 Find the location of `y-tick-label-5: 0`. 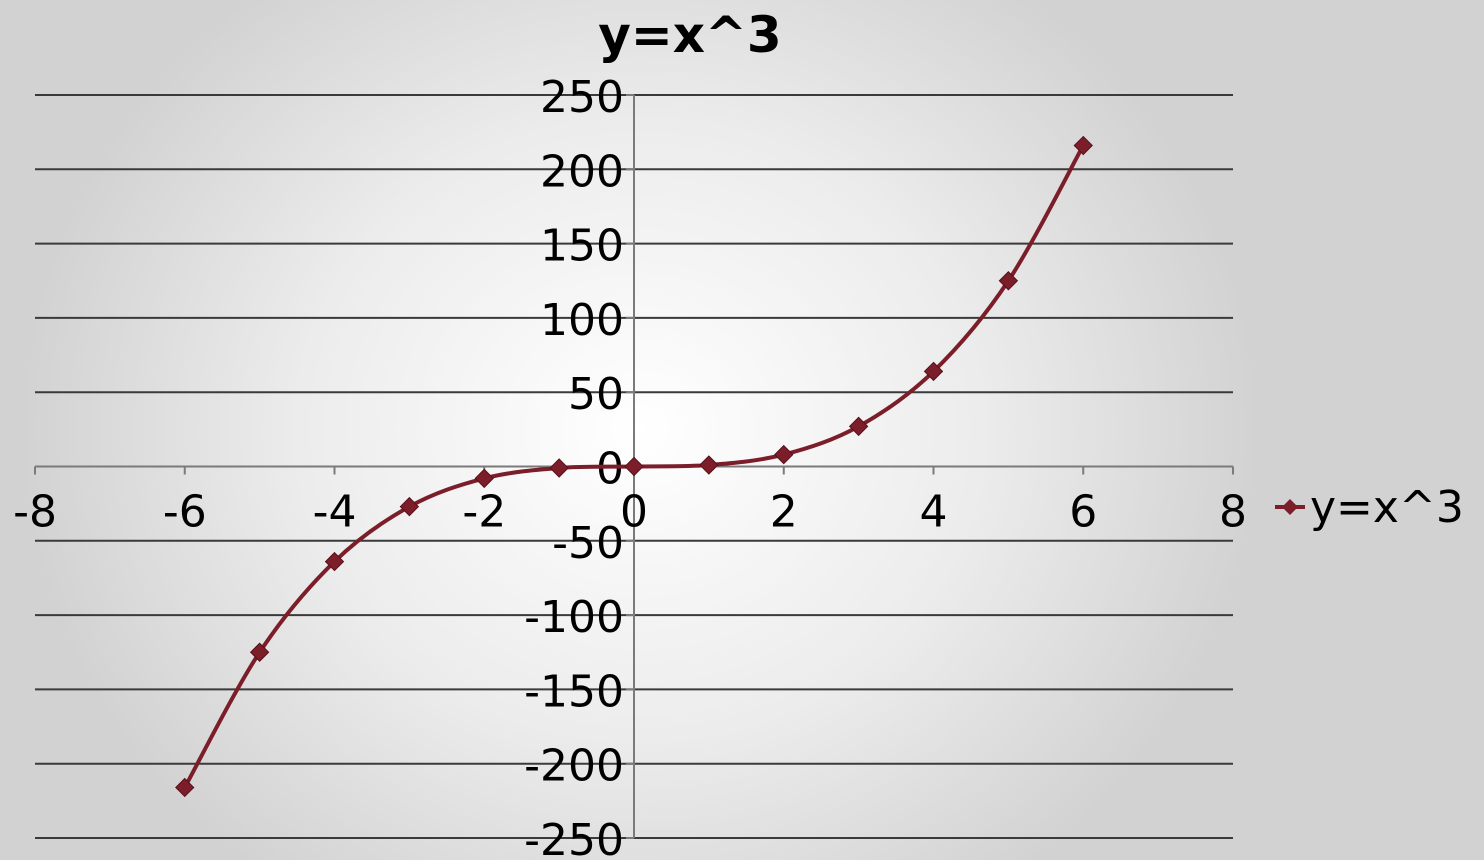

y-tick-label-5: 0 is located at coordinates (610, 469).